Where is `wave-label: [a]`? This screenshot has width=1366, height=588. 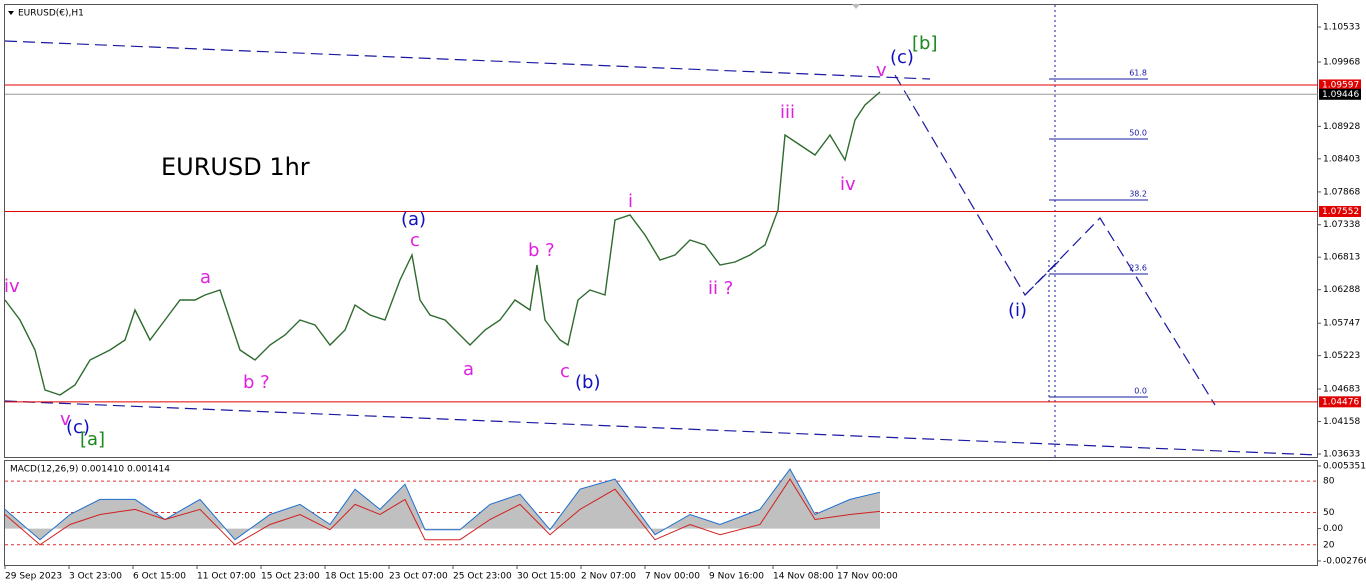
wave-label: [a] is located at coordinates (92, 439).